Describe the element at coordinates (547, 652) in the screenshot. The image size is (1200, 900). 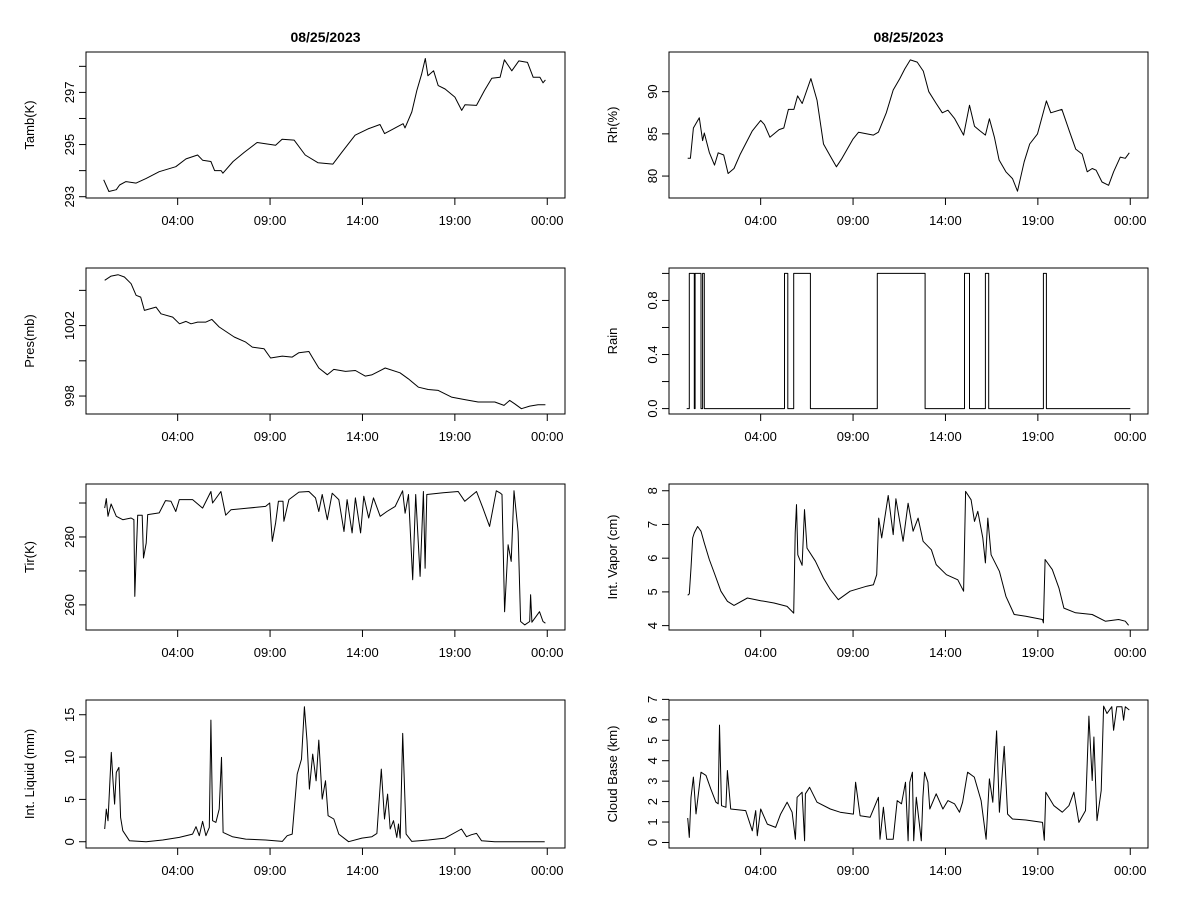
I see `tir-x-tick-label: 00:00` at that location.